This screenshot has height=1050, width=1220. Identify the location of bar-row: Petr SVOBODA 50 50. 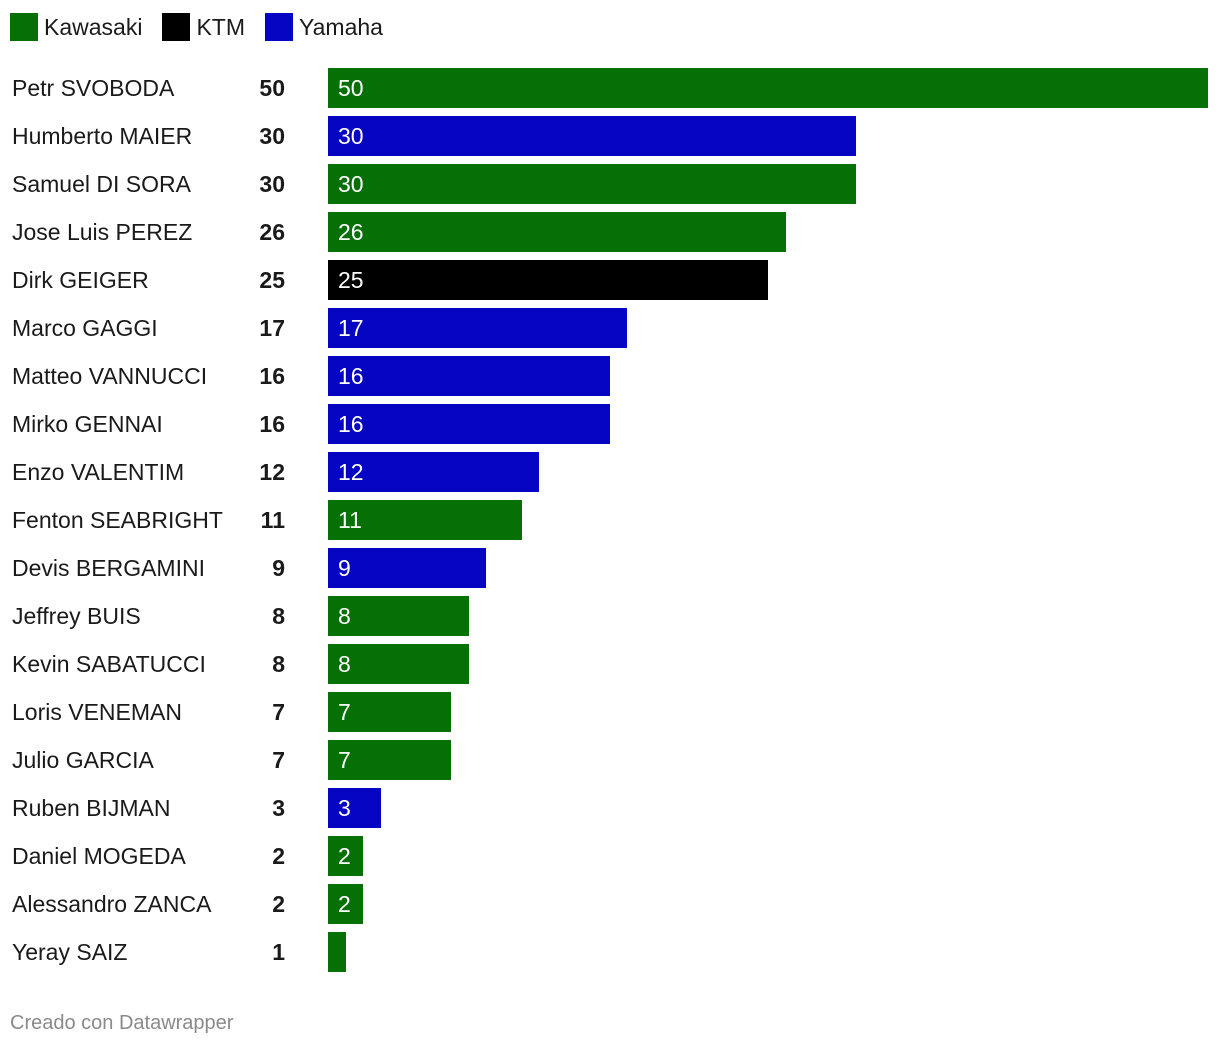
(610, 88).